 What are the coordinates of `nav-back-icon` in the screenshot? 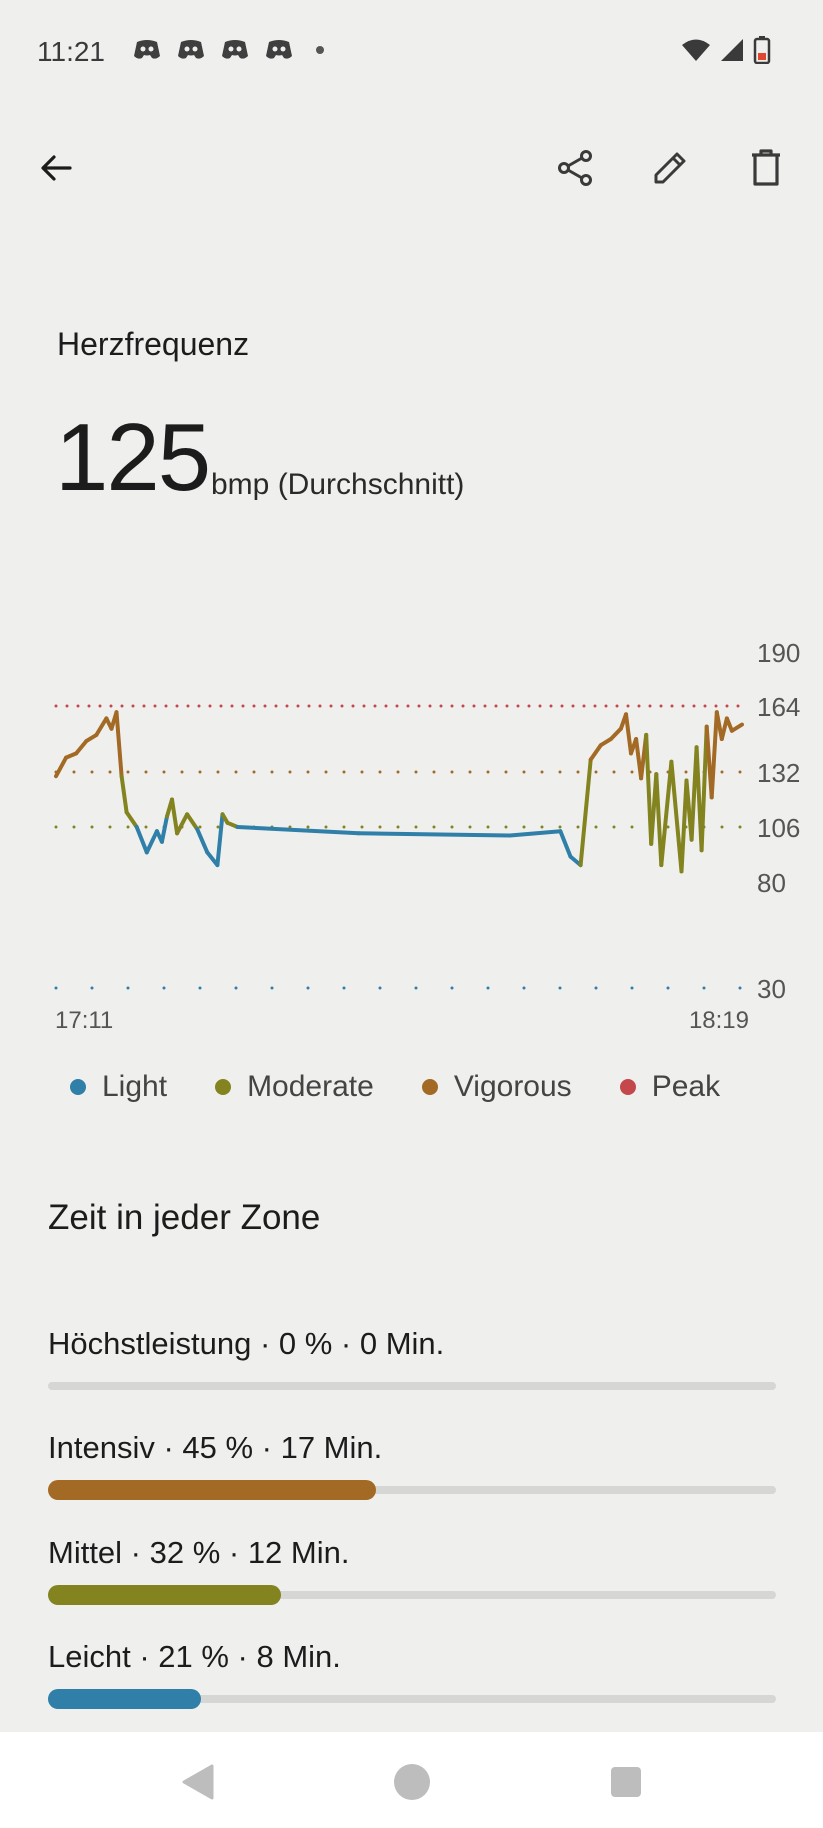 It's located at (198, 1782).